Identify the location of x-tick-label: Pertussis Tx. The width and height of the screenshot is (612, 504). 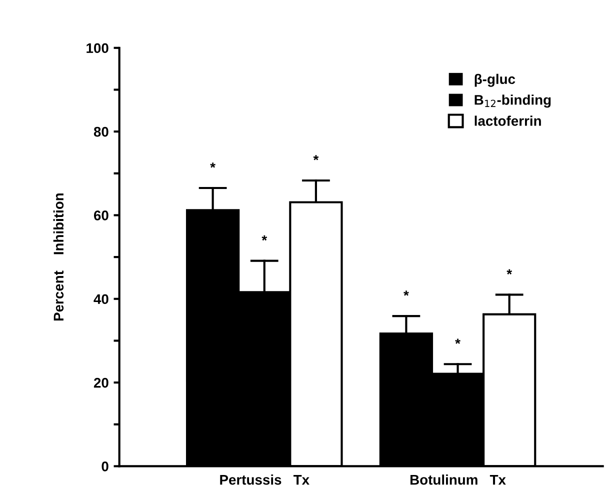
(265, 479).